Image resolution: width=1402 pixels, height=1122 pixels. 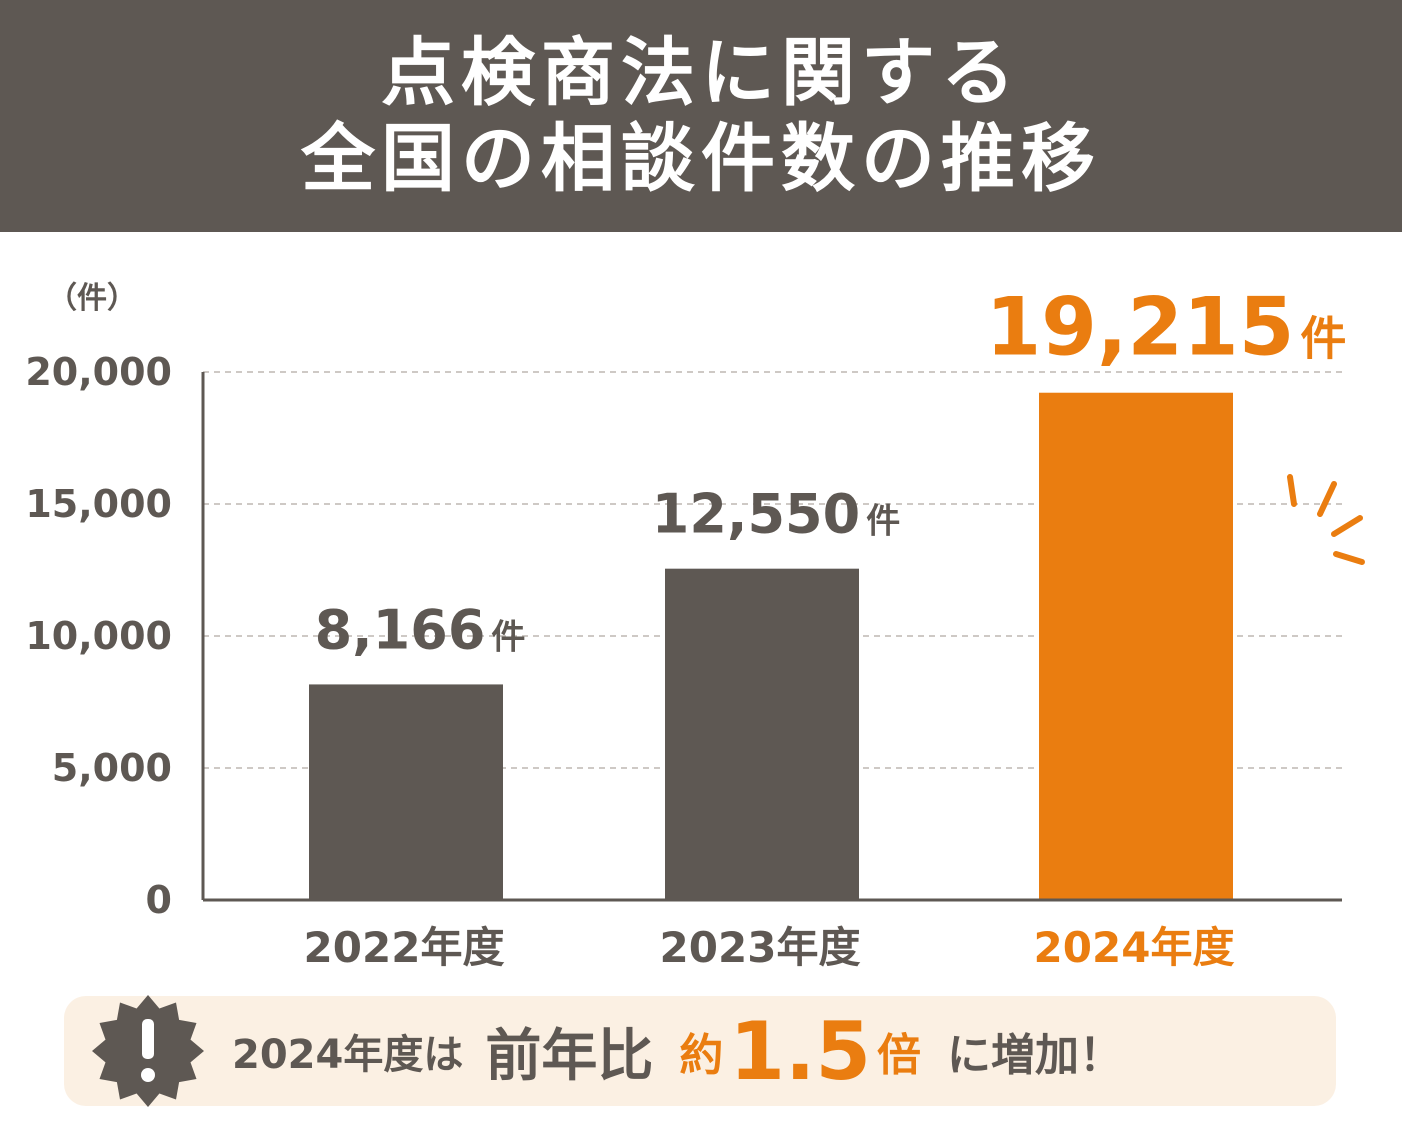 I want to click on value-number: 19,215, so click(x=1140, y=327).